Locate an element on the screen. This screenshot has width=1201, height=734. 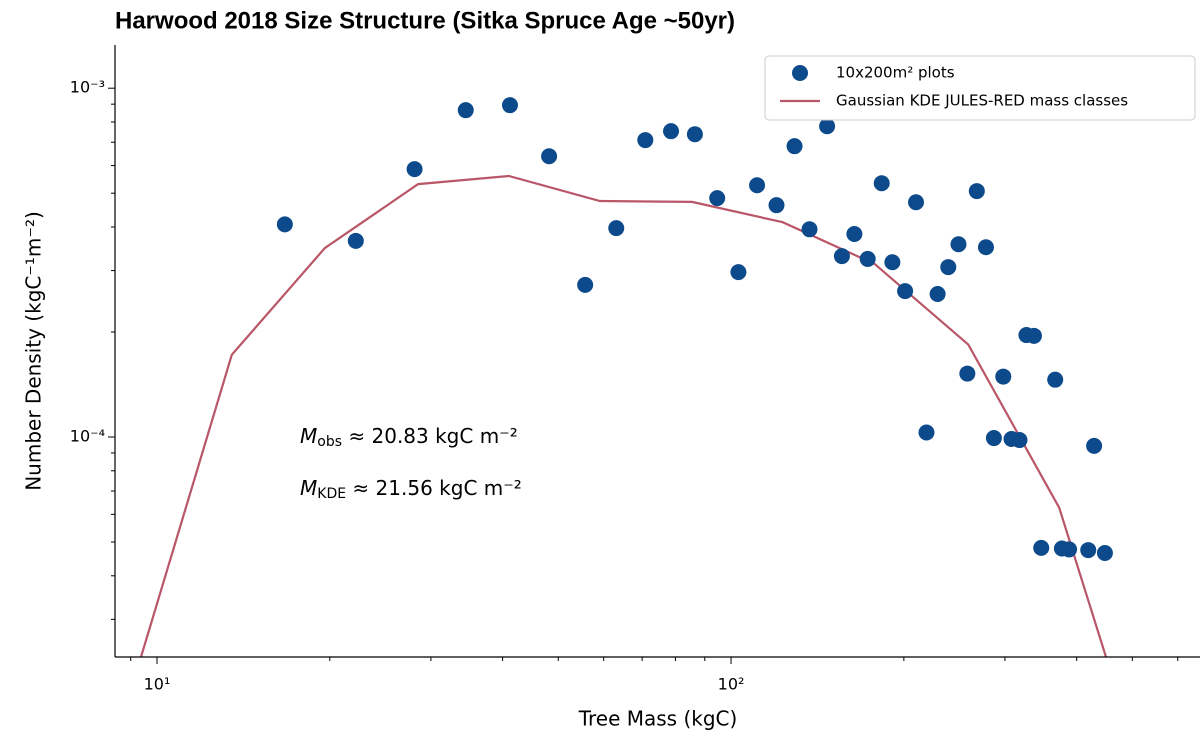
annotation: MKDE ≈ 21.56 kgC m⁻² is located at coordinates (411, 489).